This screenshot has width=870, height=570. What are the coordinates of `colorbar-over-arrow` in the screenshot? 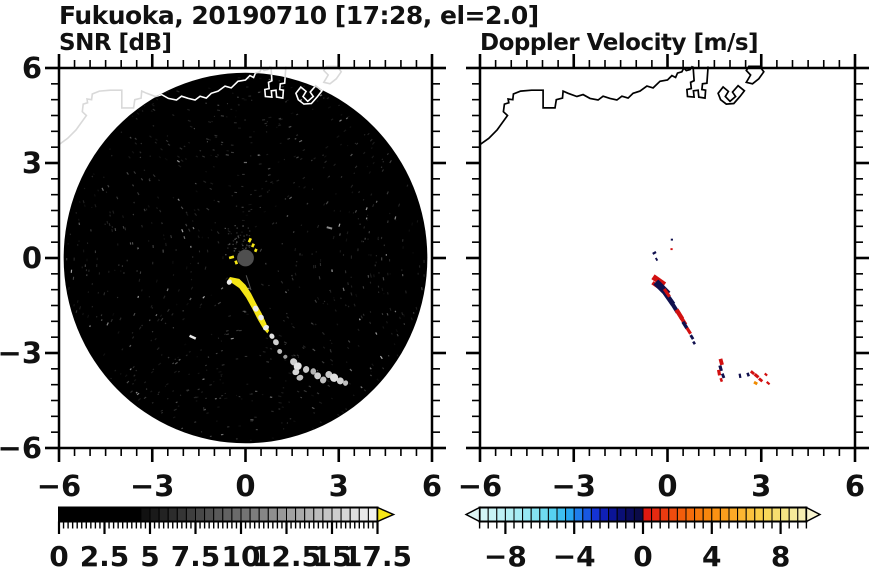 It's located at (813, 514).